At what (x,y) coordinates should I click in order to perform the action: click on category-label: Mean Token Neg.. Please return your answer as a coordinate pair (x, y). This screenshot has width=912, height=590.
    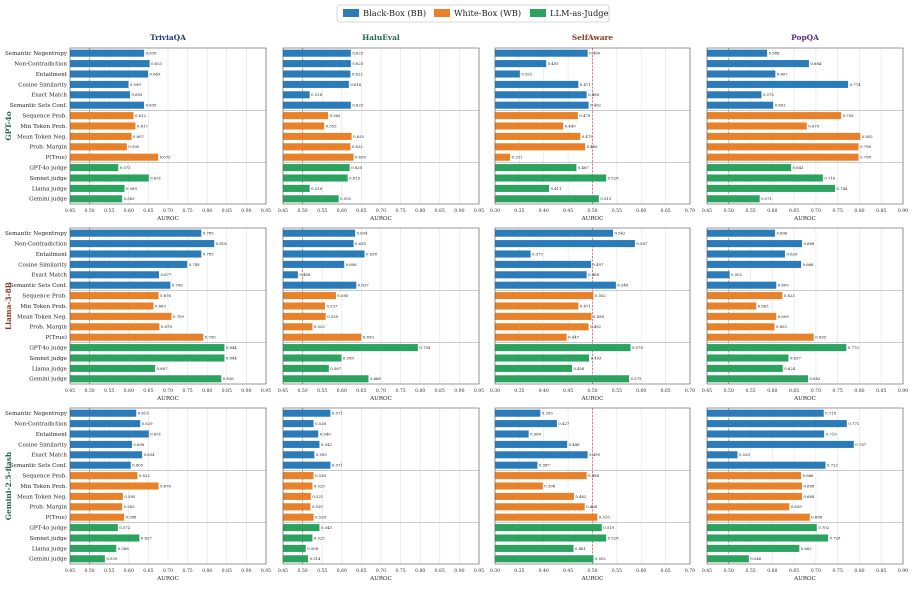
    Looking at the image, I should click on (42, 137).